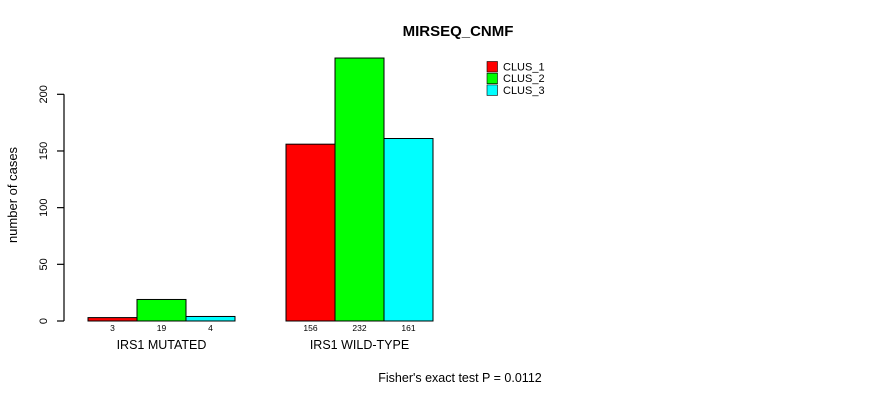 This screenshot has width=890, height=400. Describe the element at coordinates (310, 328) in the screenshot. I see `bar-value-label: 156` at that location.